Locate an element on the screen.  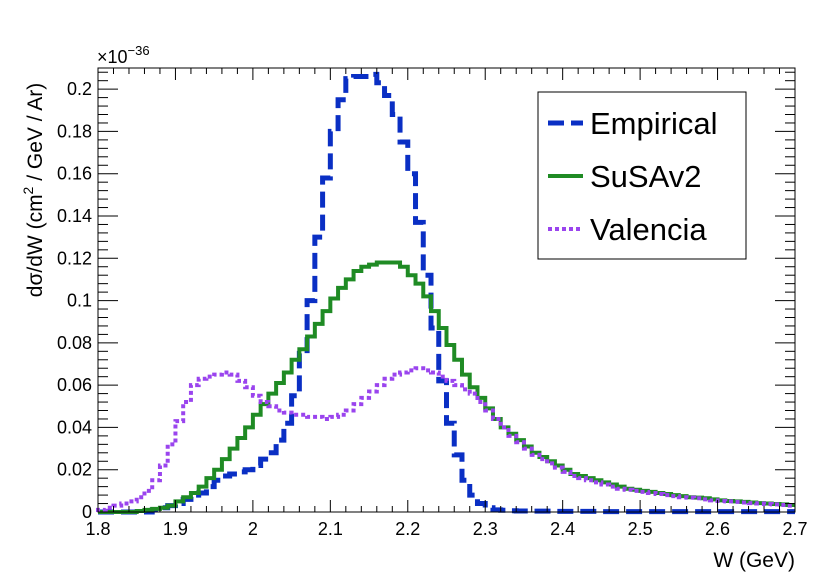
x-tick-label: 2.1 is located at coordinates (330, 529).